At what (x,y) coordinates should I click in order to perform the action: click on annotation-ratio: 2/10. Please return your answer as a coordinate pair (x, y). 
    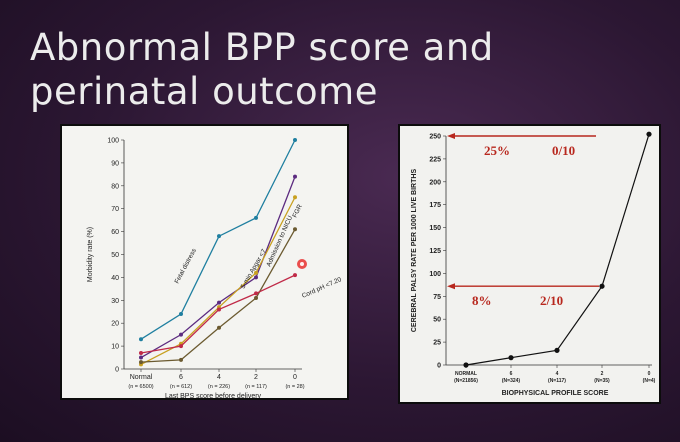
    Looking at the image, I should click on (551, 300).